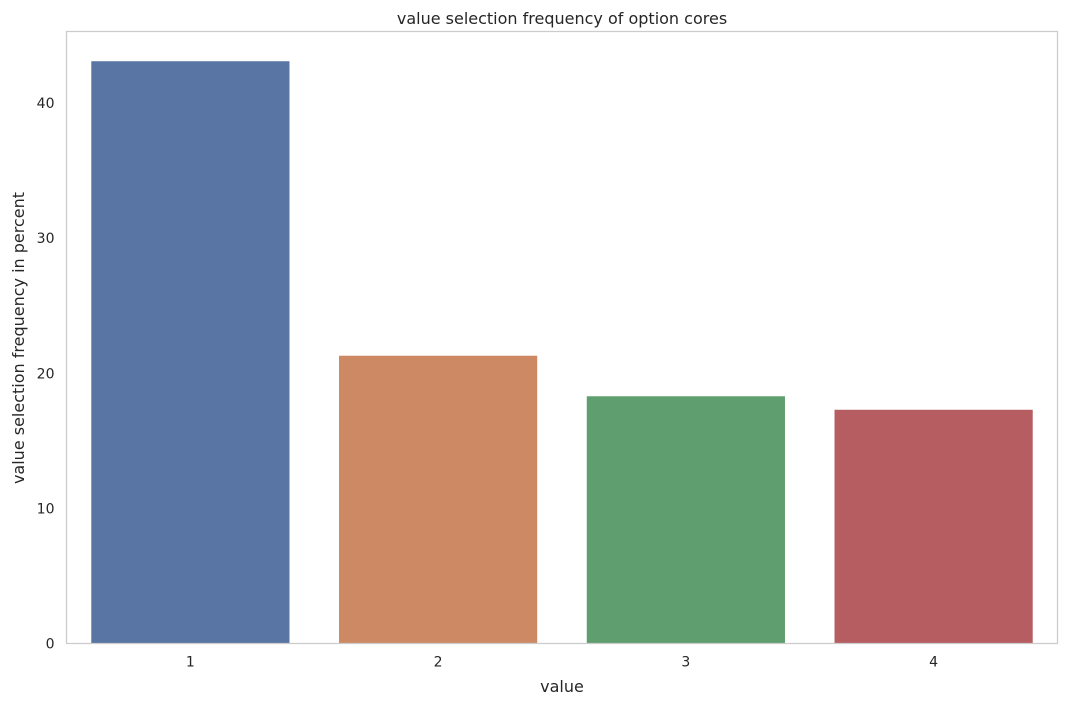 This screenshot has height=710, width=1068. I want to click on y-tick-label: 0, so click(50, 645).